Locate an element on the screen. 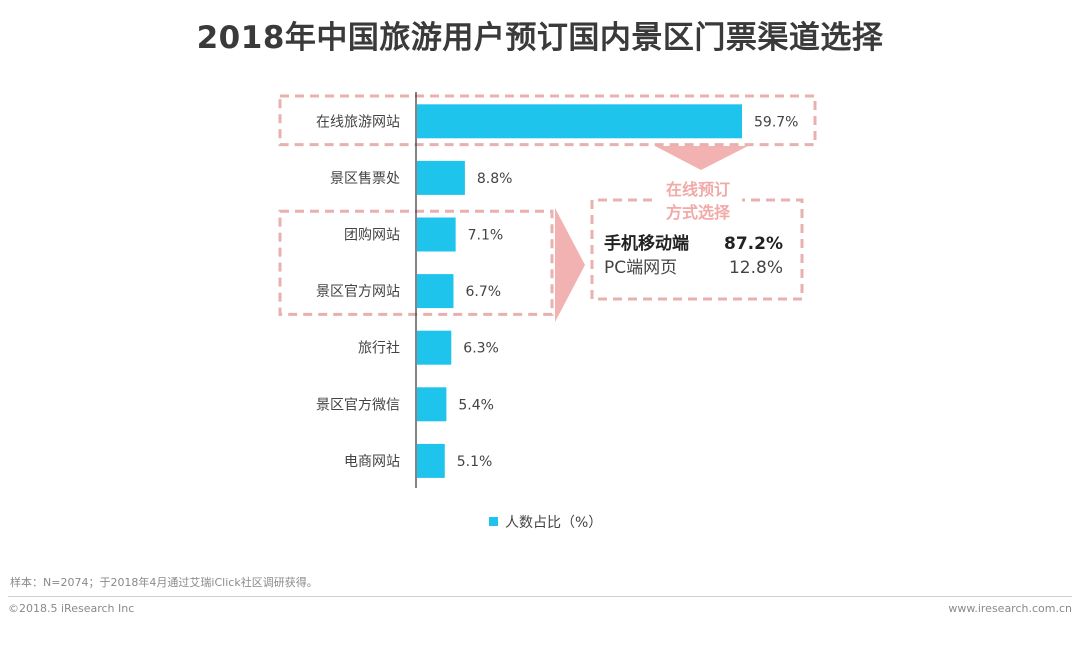 The height and width of the screenshot is (645, 1080). callout-title-line1: 在线预订 is located at coordinates (698, 189).